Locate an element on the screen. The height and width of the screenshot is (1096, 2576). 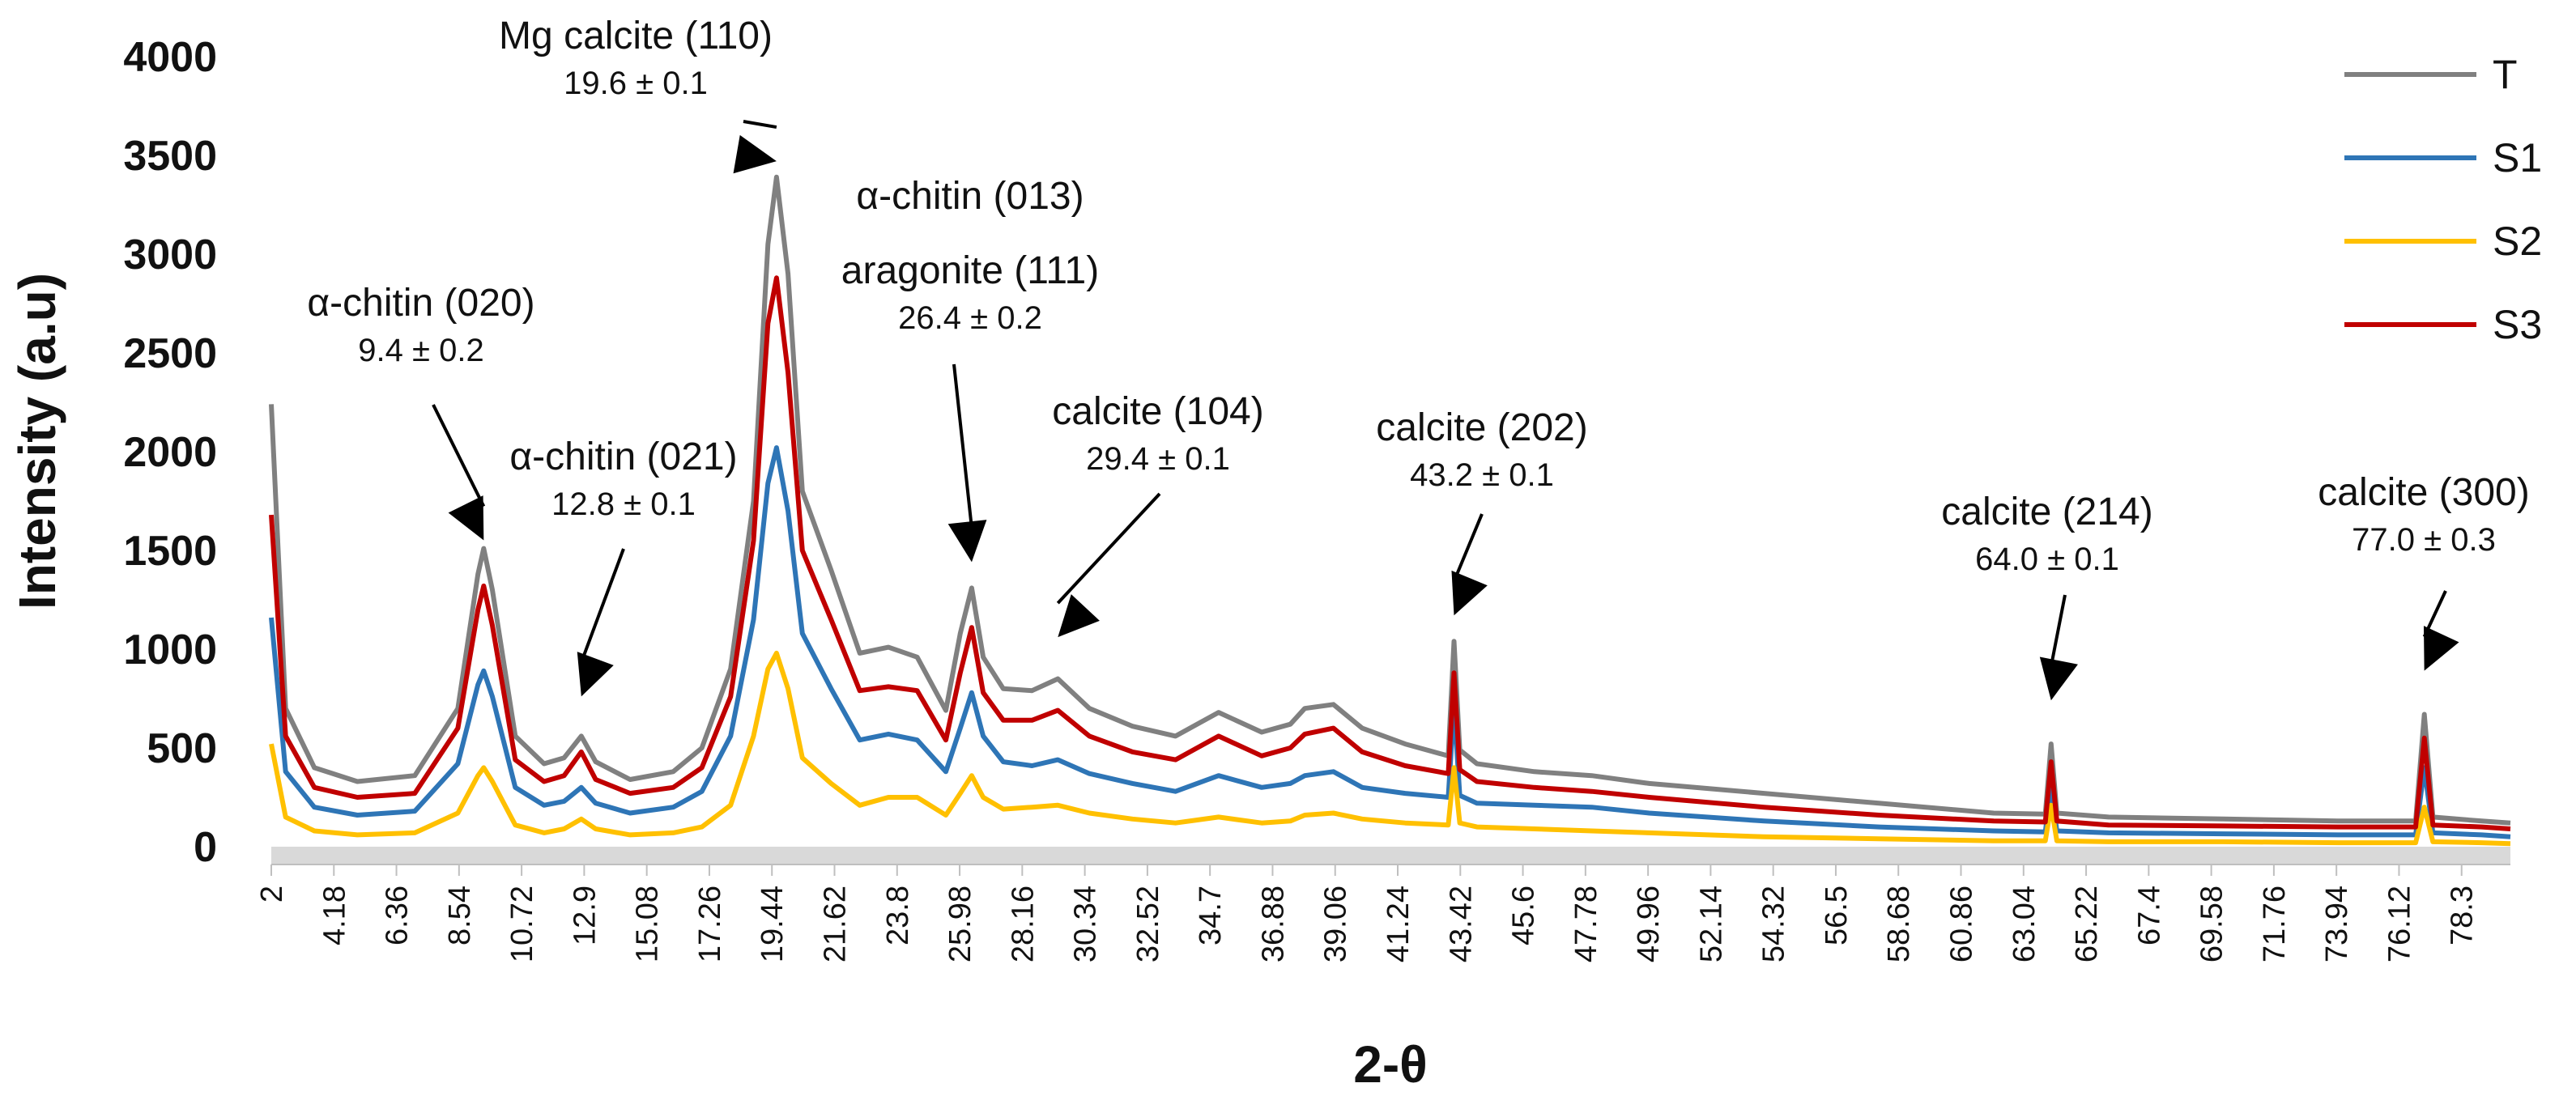
x-tick-label: 52.14 is located at coordinates (1711, 924).